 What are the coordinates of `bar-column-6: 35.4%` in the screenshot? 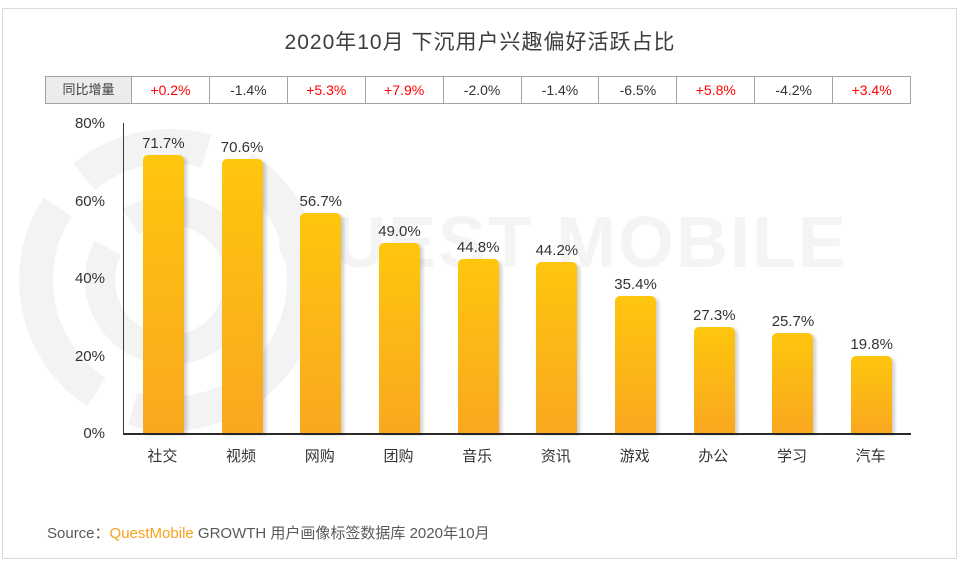 It's located at (635, 278).